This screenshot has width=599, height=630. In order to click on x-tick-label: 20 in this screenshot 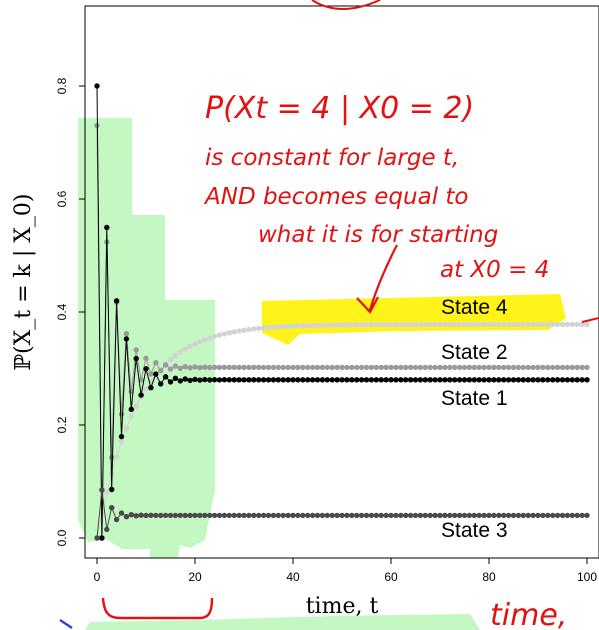, I will do `click(195, 577)`.